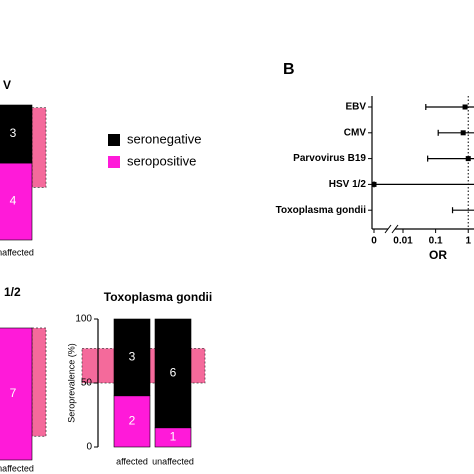 This screenshot has width=474, height=474. Describe the element at coordinates (87, 383) in the screenshot. I see `y-tick-label: 50` at that location.